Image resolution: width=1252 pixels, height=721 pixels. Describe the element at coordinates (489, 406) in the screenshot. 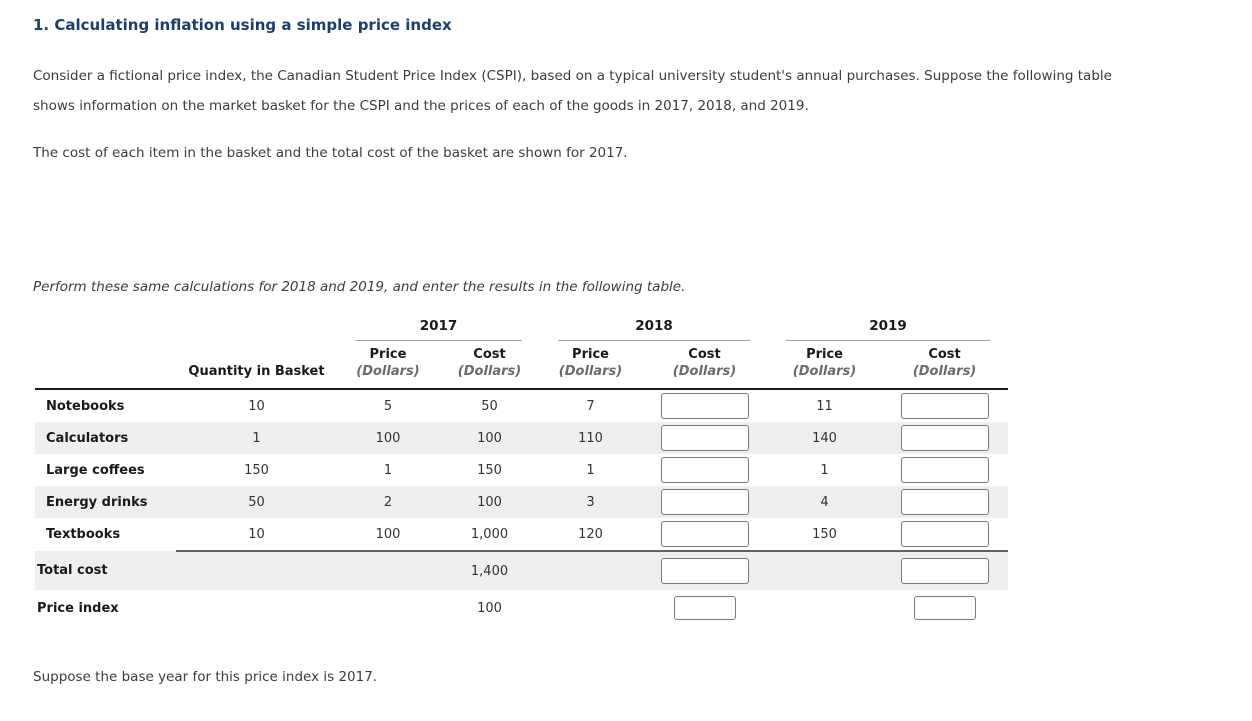

I see `cost-2017-value: 50` at that location.